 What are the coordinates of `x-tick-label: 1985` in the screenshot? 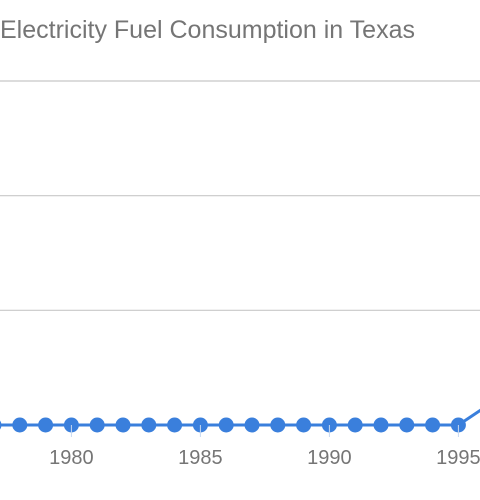 It's located at (200, 458).